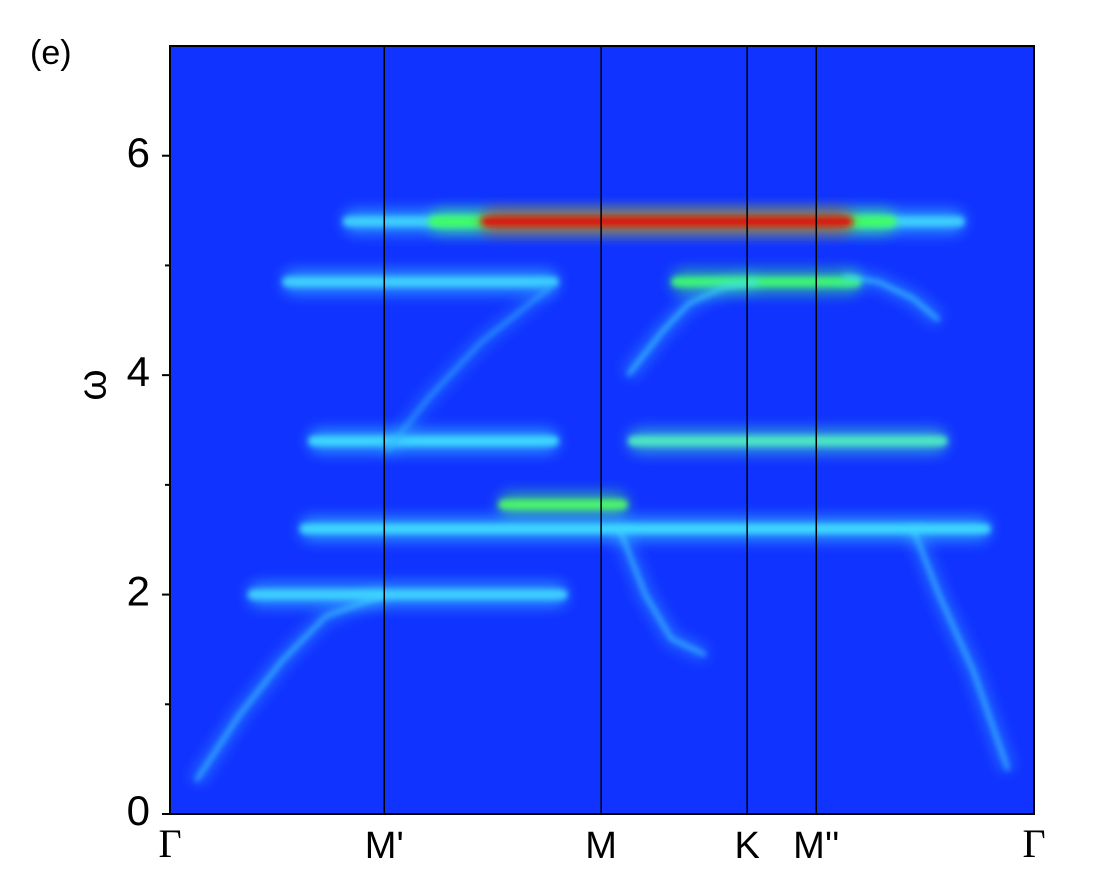 This screenshot has width=1120, height=896. I want to click on y-tick-label: 2, so click(138, 591).